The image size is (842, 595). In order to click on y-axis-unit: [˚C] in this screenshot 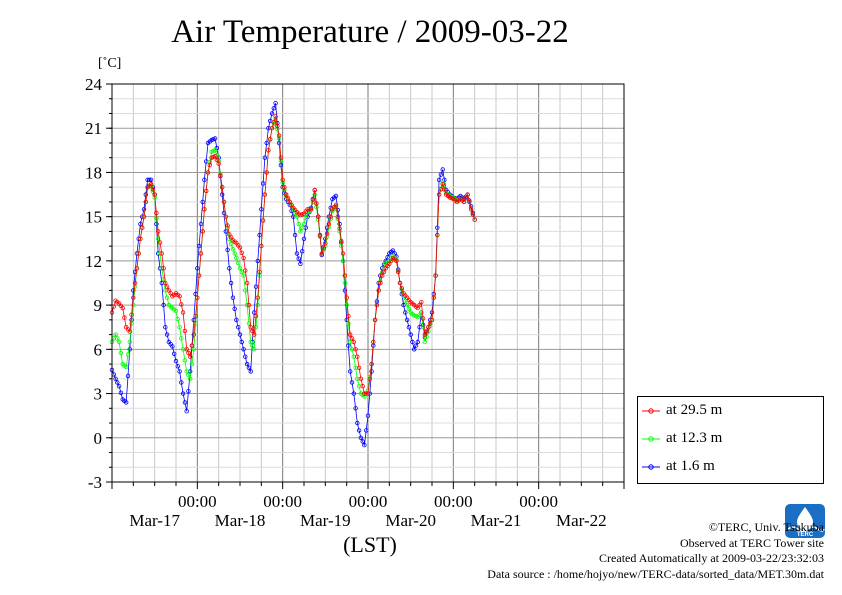, I will do `click(110, 63)`.